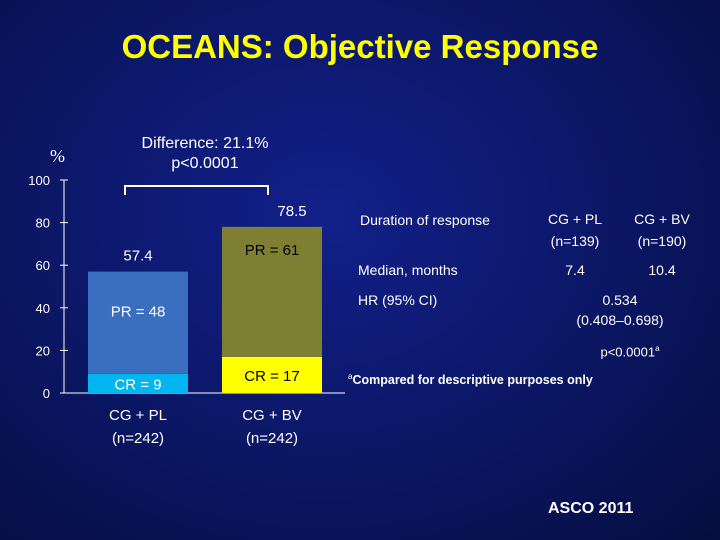 The height and width of the screenshot is (540, 720). Describe the element at coordinates (291, 211) in the screenshot. I see `total-data-label: 78.5` at that location.